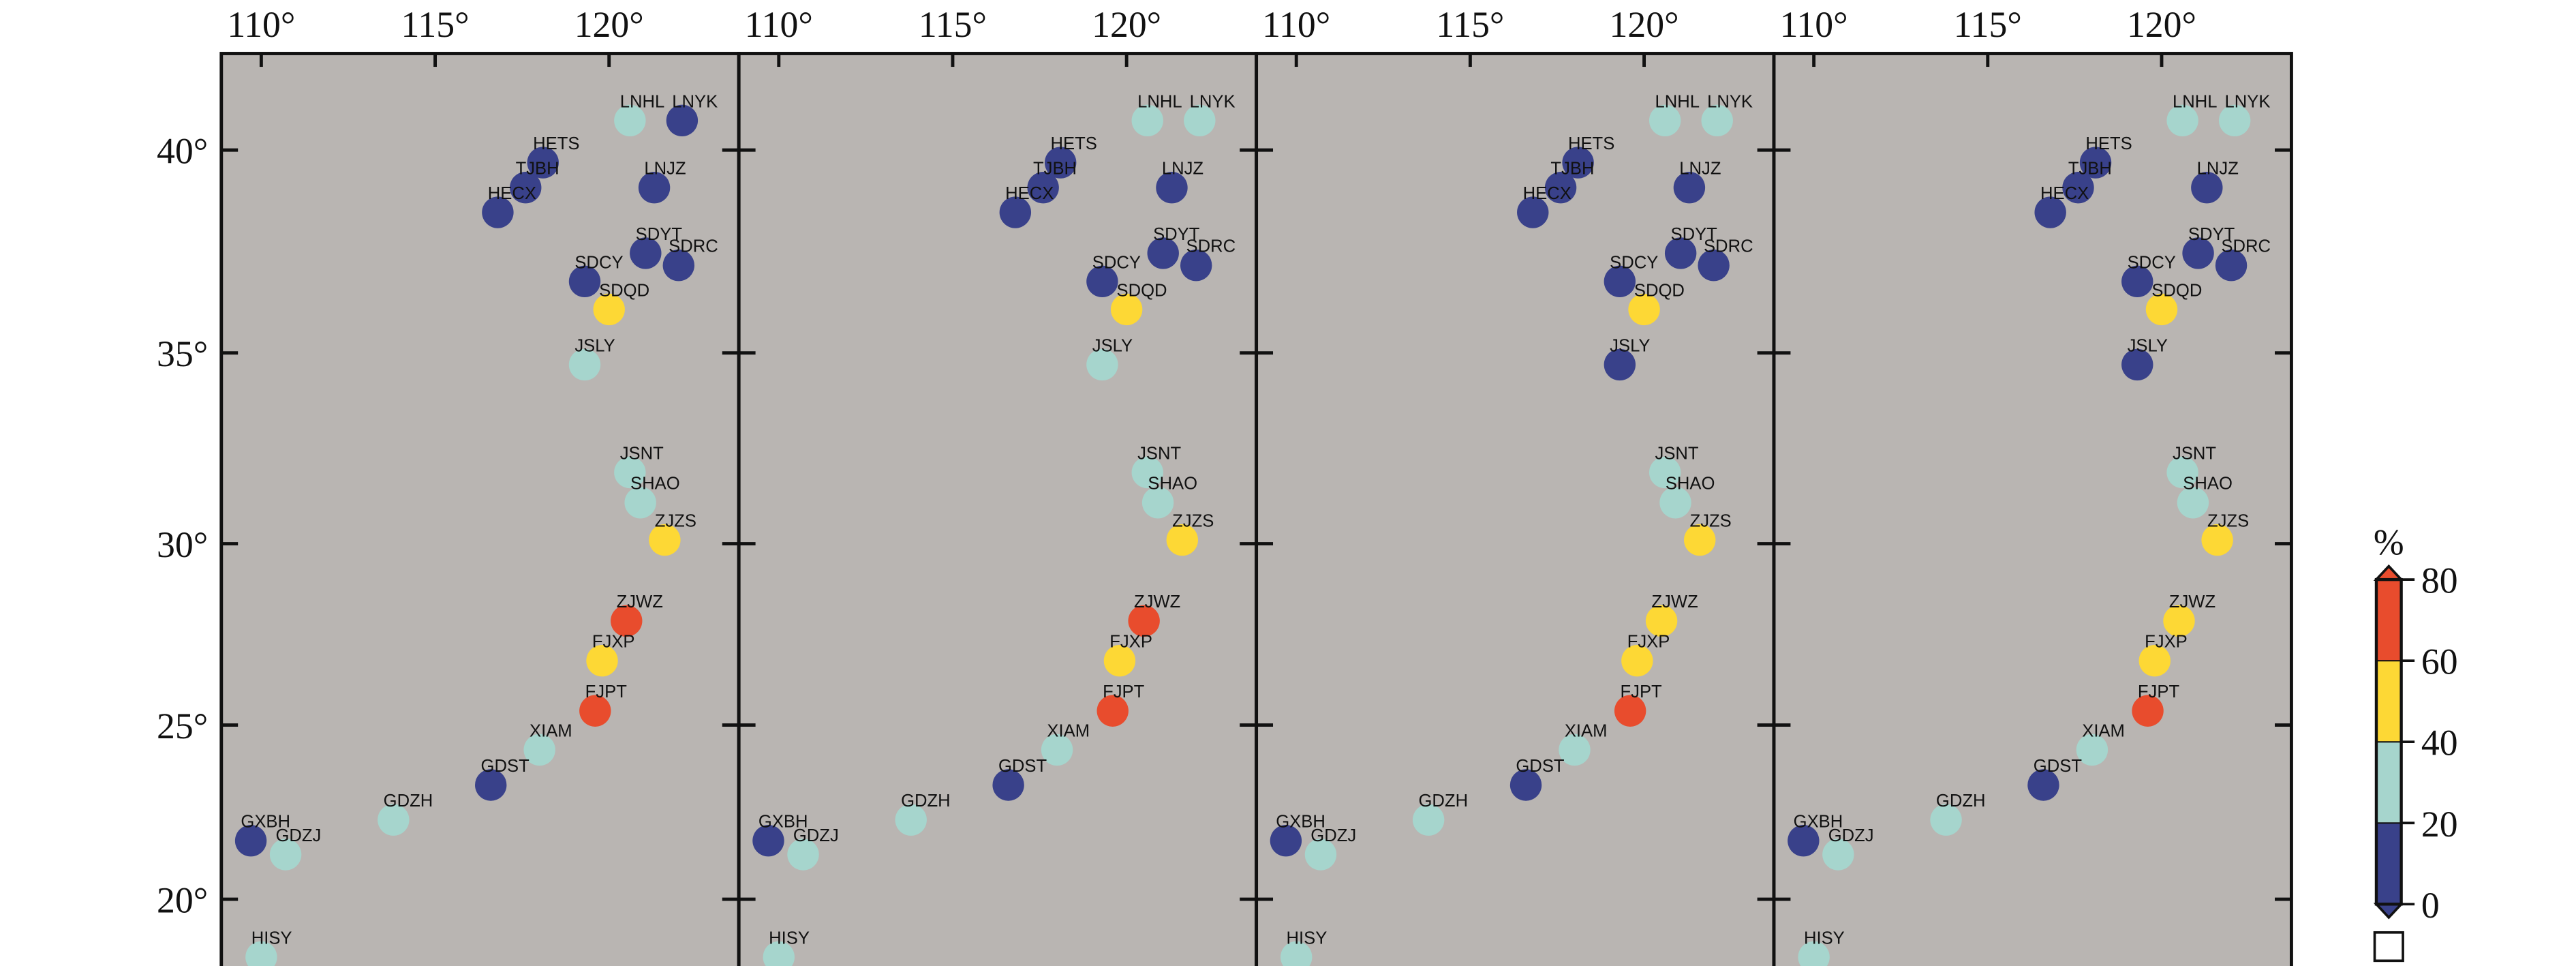 Image resolution: width=2576 pixels, height=966 pixels. I want to click on station-gdzh: GDZH, so click(1440, 814).